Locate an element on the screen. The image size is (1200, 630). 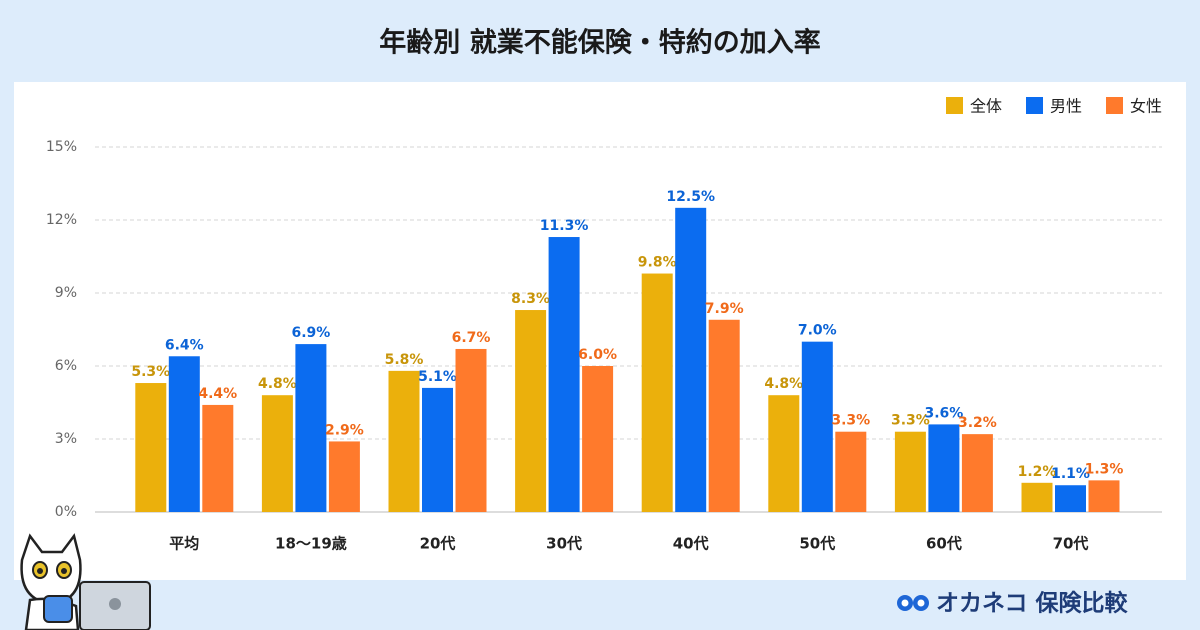
value-label: 2.9% is located at coordinates (344, 430).